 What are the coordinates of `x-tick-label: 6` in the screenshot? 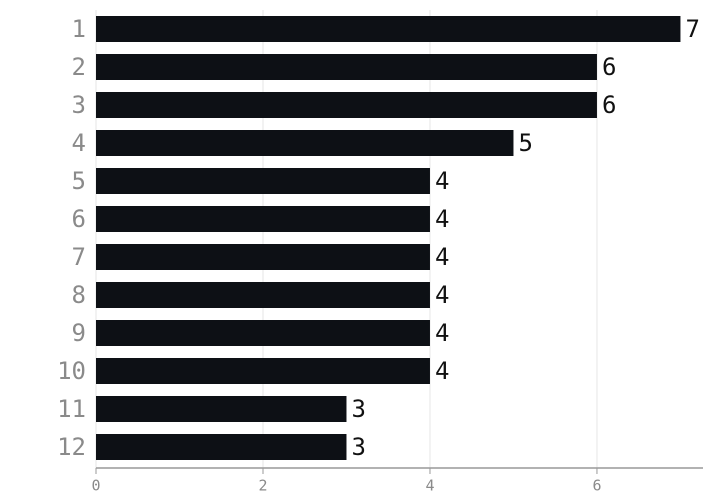 It's located at (596, 486).